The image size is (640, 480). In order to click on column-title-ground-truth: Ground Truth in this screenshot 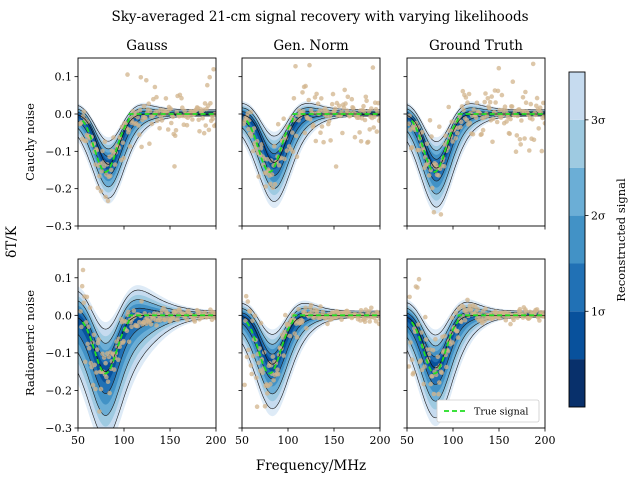, I will do `click(476, 46)`.